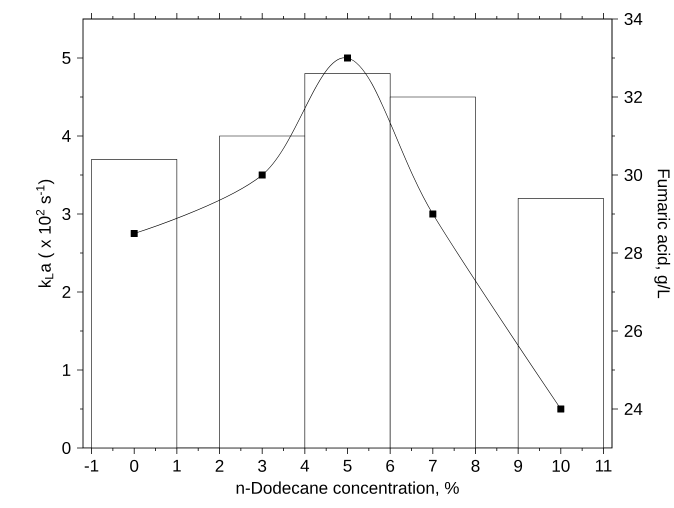 Image resolution: width=674 pixels, height=508 pixels. Describe the element at coordinates (432, 466) in the screenshot. I see `x-tick-label: 7` at that location.